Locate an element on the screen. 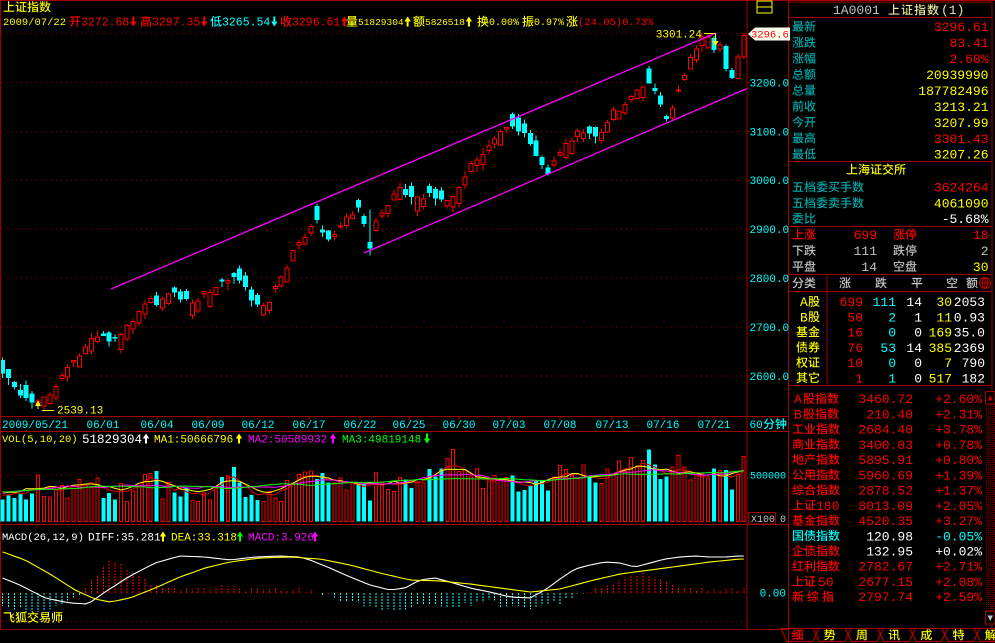 The height and width of the screenshot is (643, 995). svg-text: 0.00% is located at coordinates (504, 23).